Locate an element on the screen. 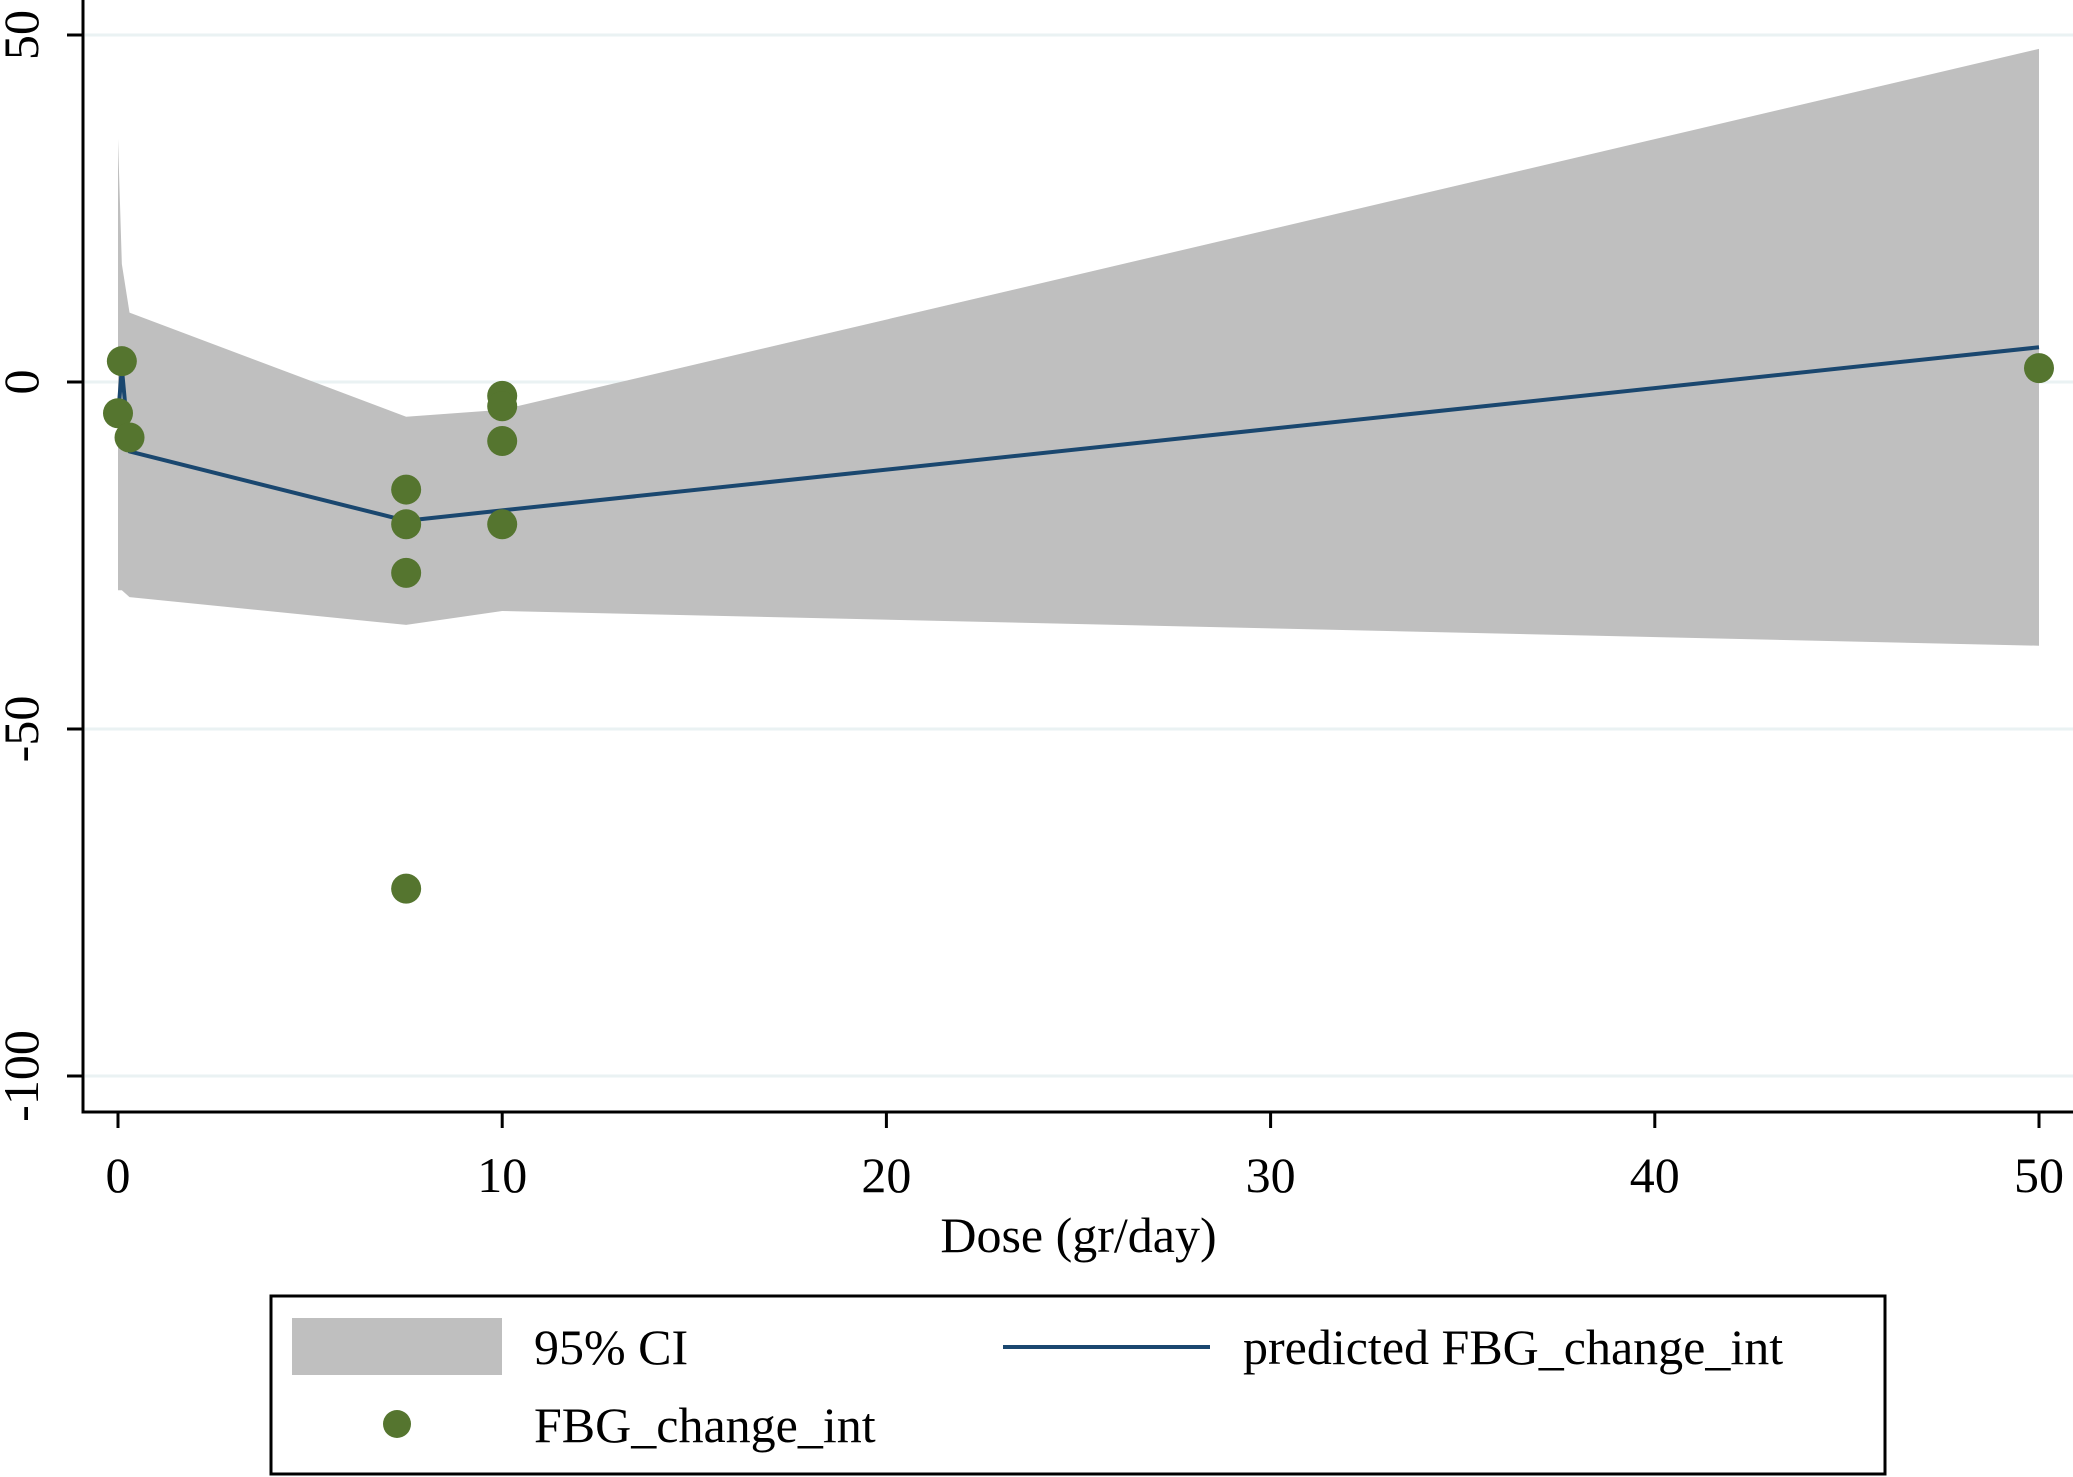  y-tick-label: -50 is located at coordinates (24, 729).